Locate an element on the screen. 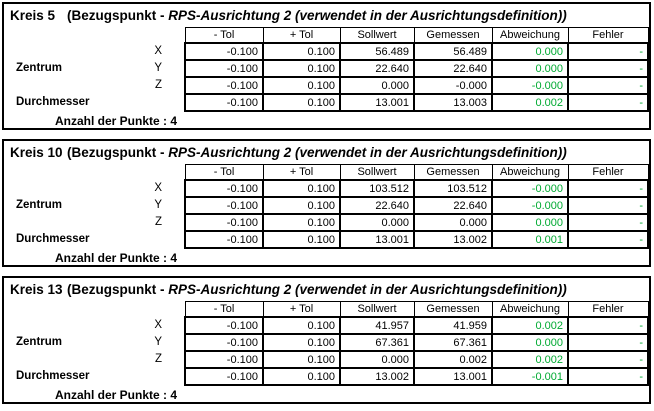 Image resolution: width=654 pixels, height=411 pixels. cell-sollwert: 56.489 is located at coordinates (377, 51).